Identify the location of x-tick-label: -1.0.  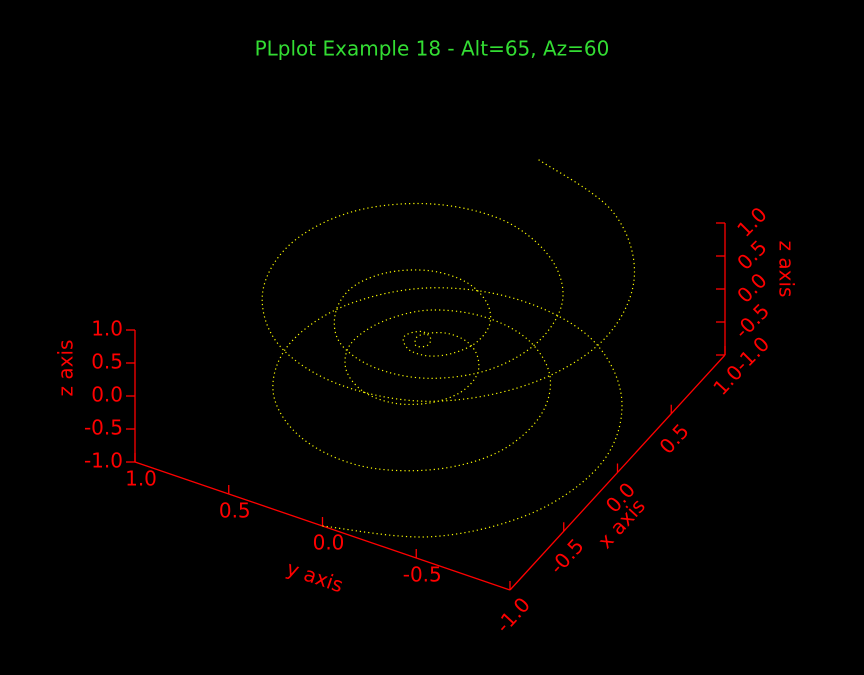
(513, 614).